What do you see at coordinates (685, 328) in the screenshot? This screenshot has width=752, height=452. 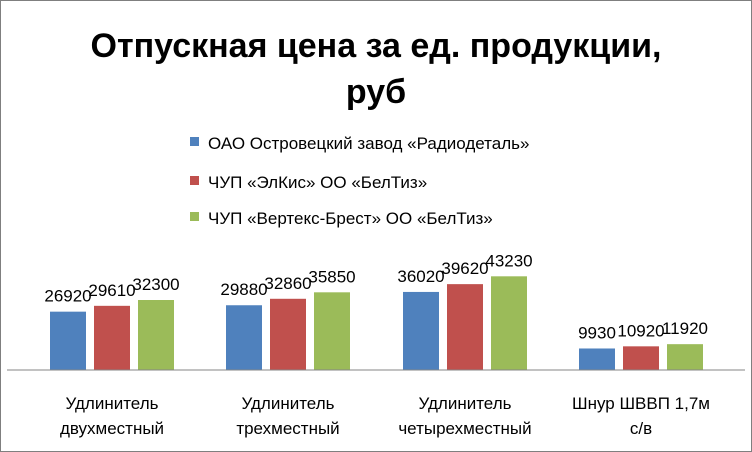 I see `data-label-series-3-cat-4: 11920` at bounding box center [685, 328].